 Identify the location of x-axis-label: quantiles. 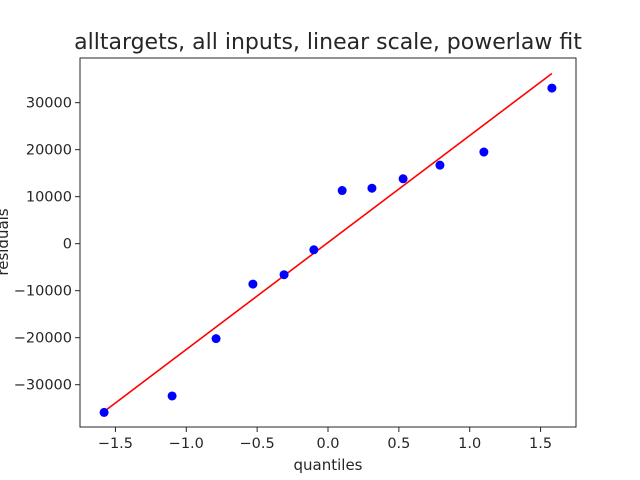
(328, 465).